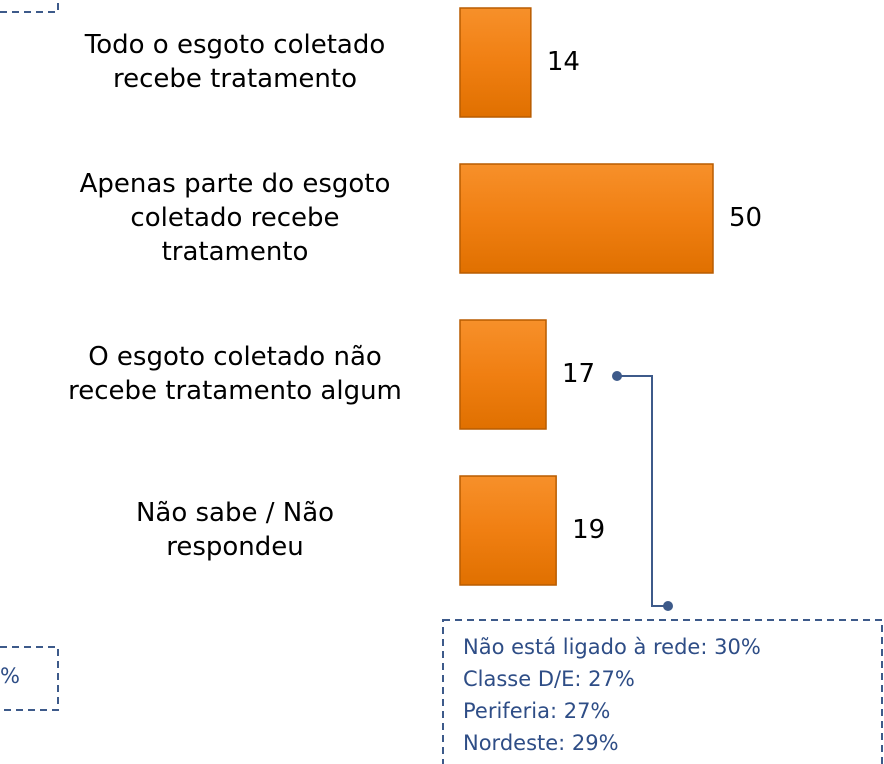 The width and height of the screenshot is (884, 764). What do you see at coordinates (235, 45) in the screenshot?
I see `category-label: Todo o esgoto coletado` at bounding box center [235, 45].